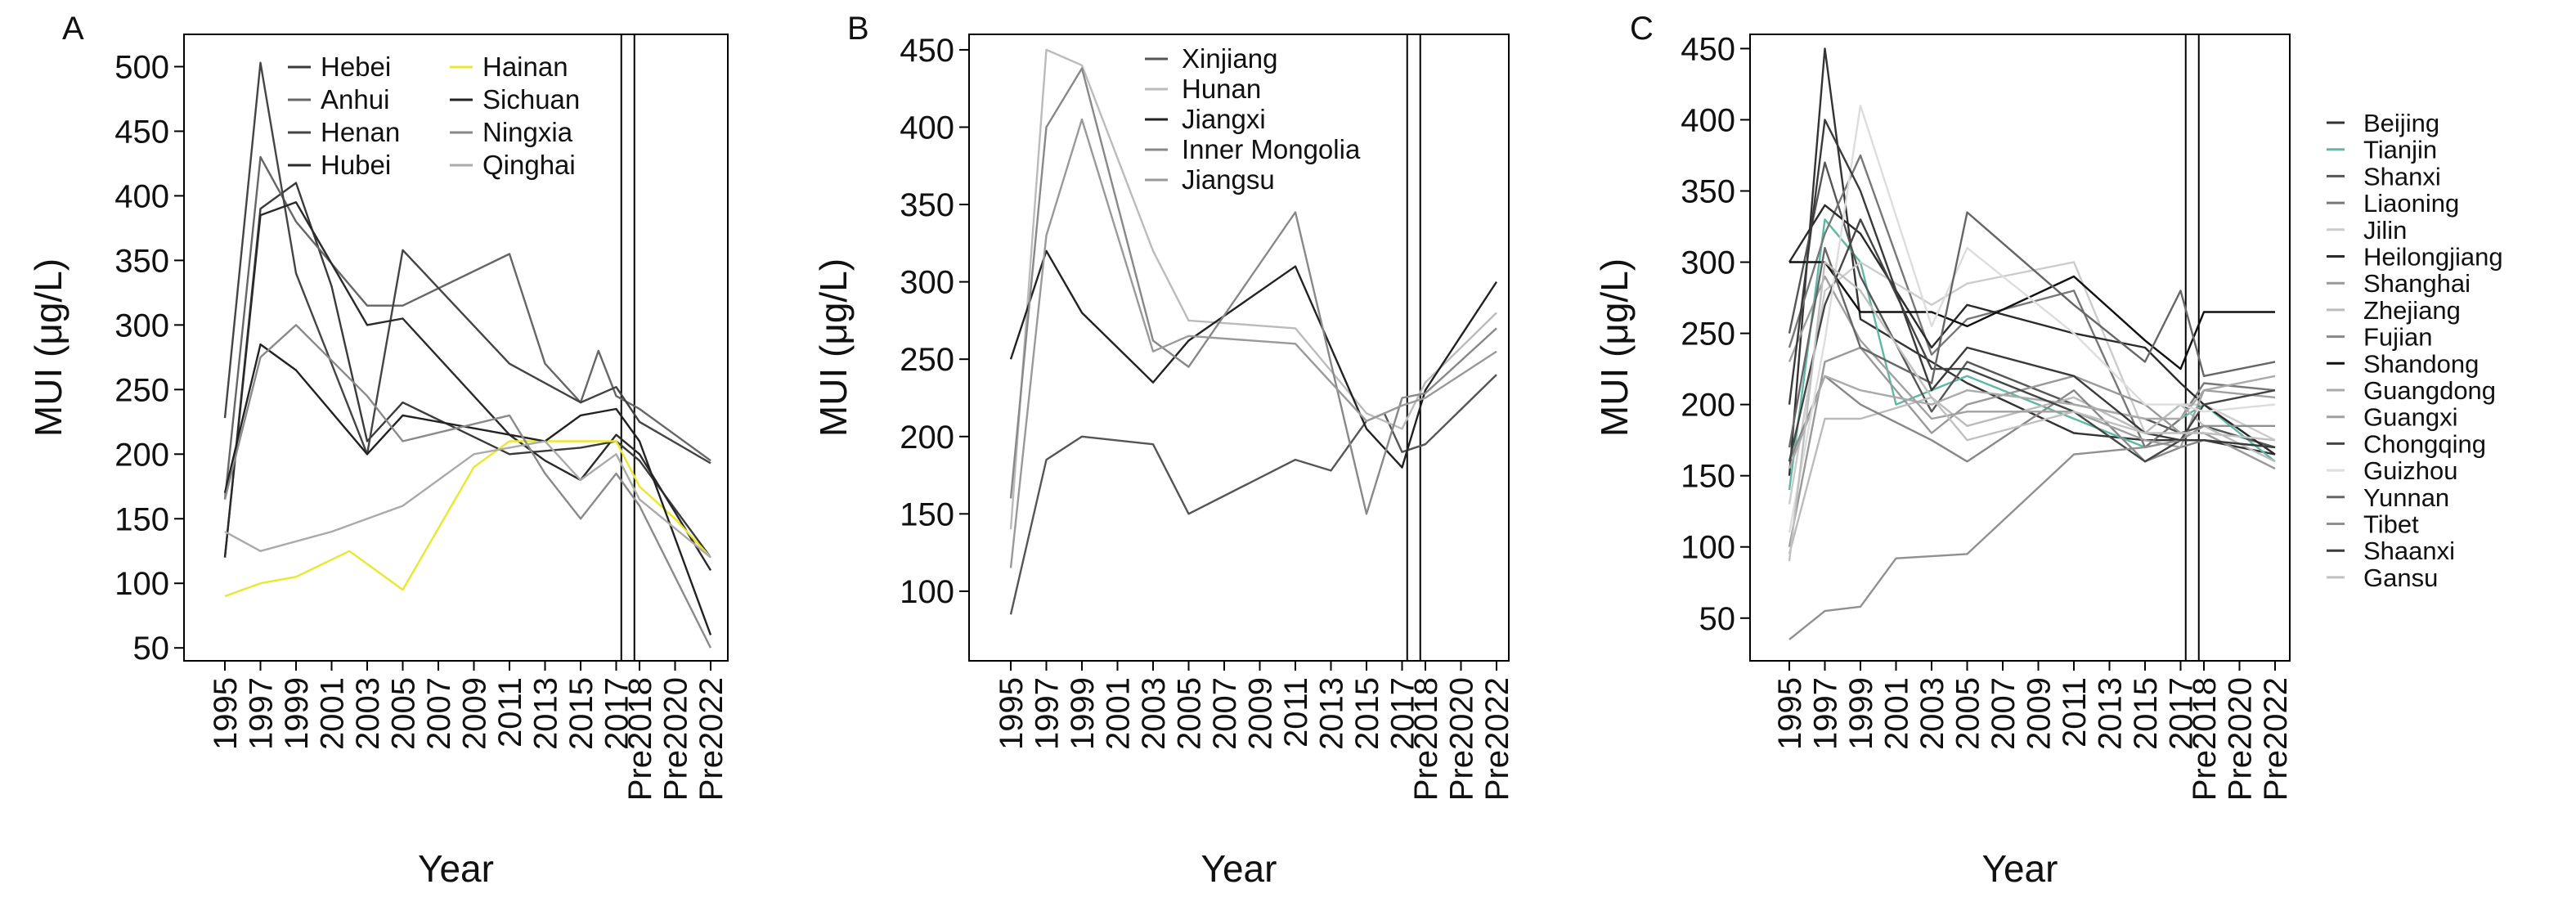  I want to click on legend-label: Chongqing, so click(2424, 443).